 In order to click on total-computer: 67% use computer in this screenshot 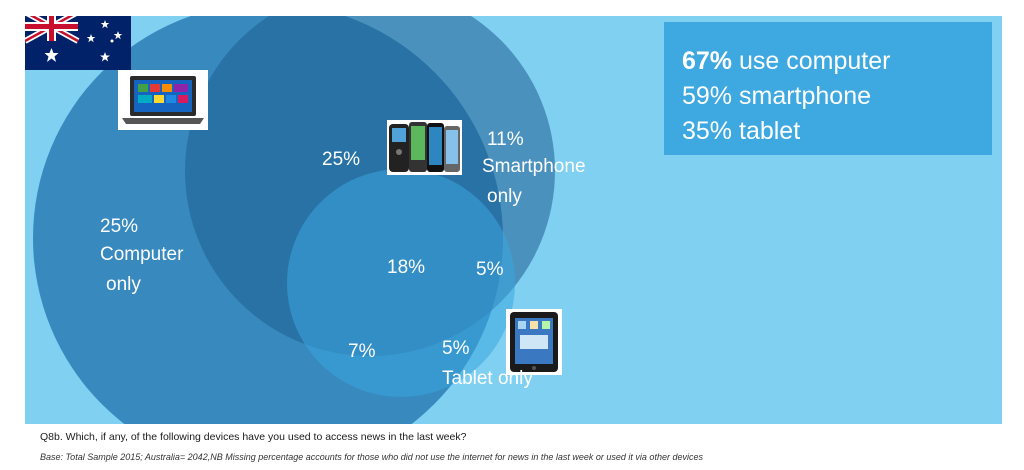, I will do `click(786, 61)`.